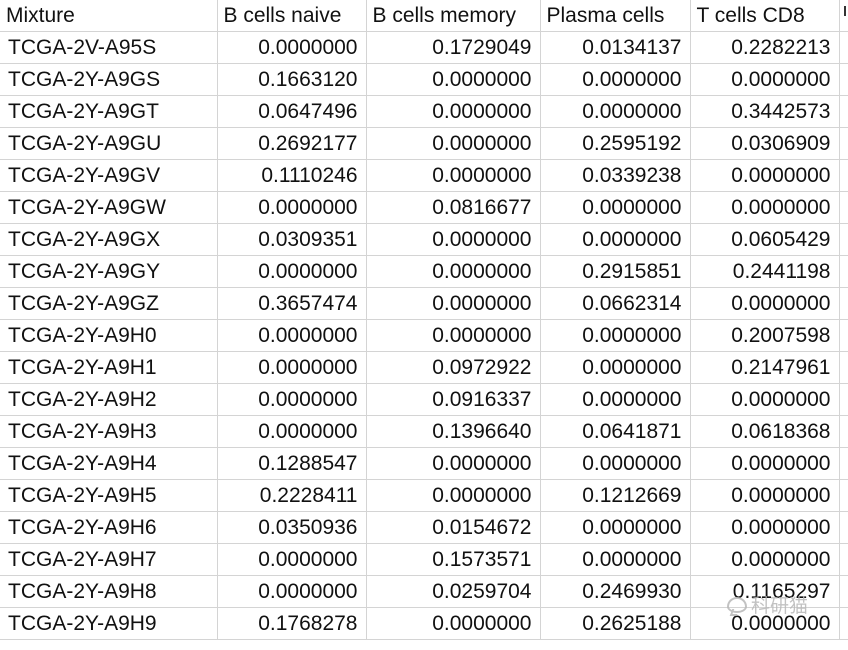 The width and height of the screenshot is (848, 650). I want to click on value-cell: 0.2692177, so click(292, 143).